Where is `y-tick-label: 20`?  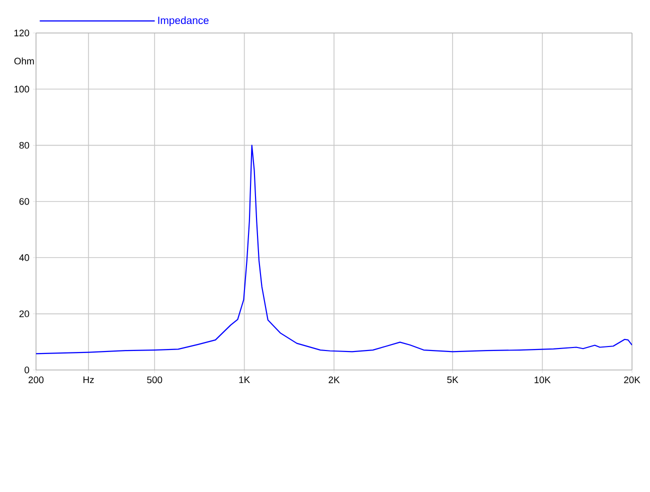 y-tick-label: 20 is located at coordinates (24, 314).